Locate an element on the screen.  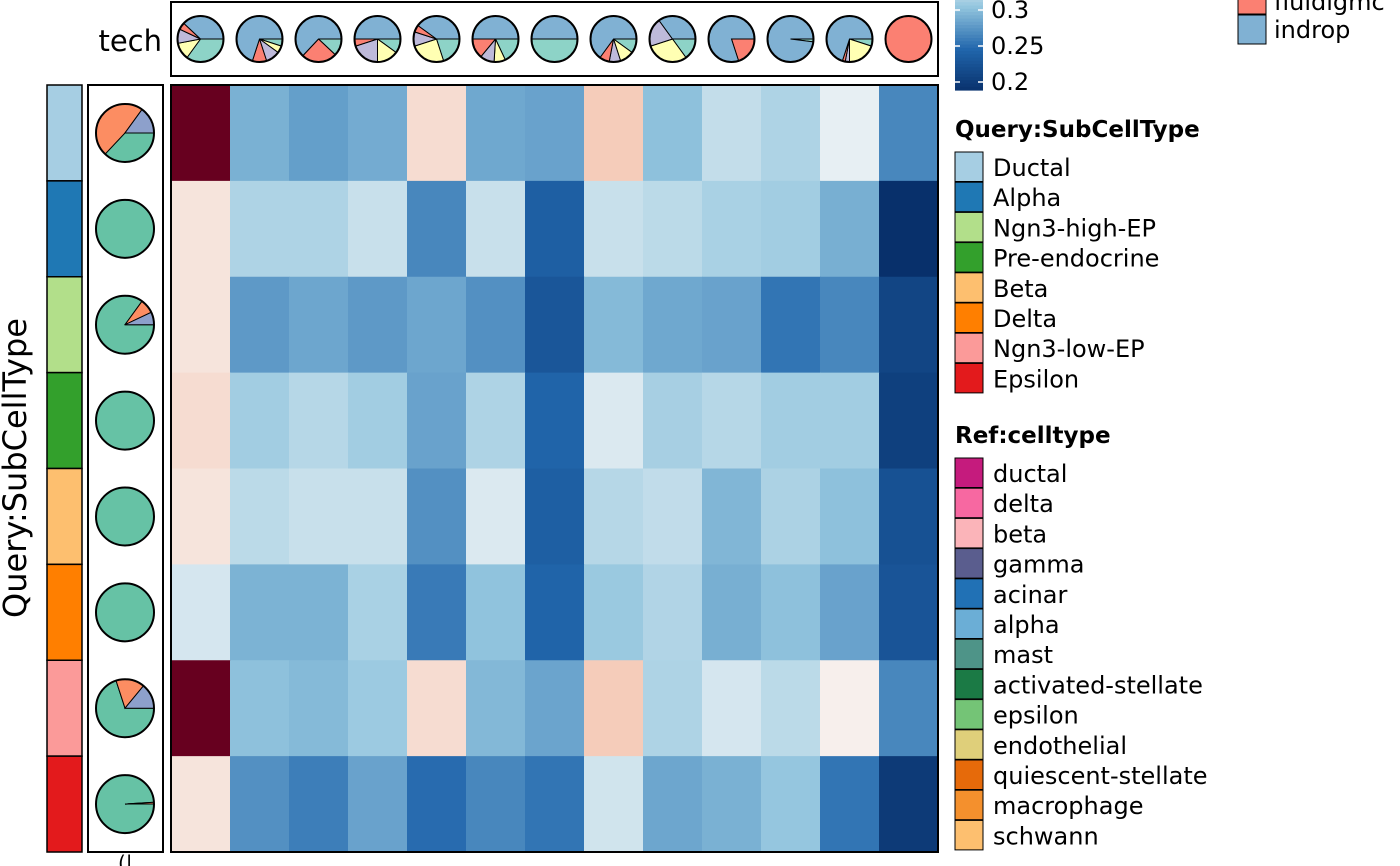
heatmap-cell-r4-c6 is located at coordinates (496, 421).